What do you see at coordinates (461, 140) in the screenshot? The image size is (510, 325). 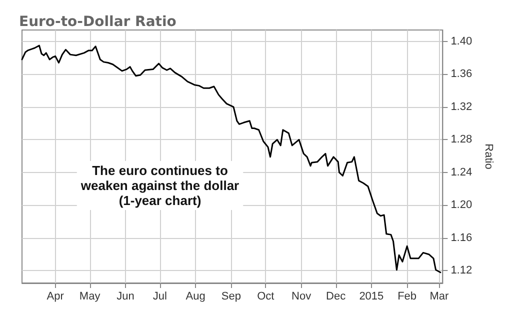 I see `y-tick-label: 1.28` at bounding box center [461, 140].